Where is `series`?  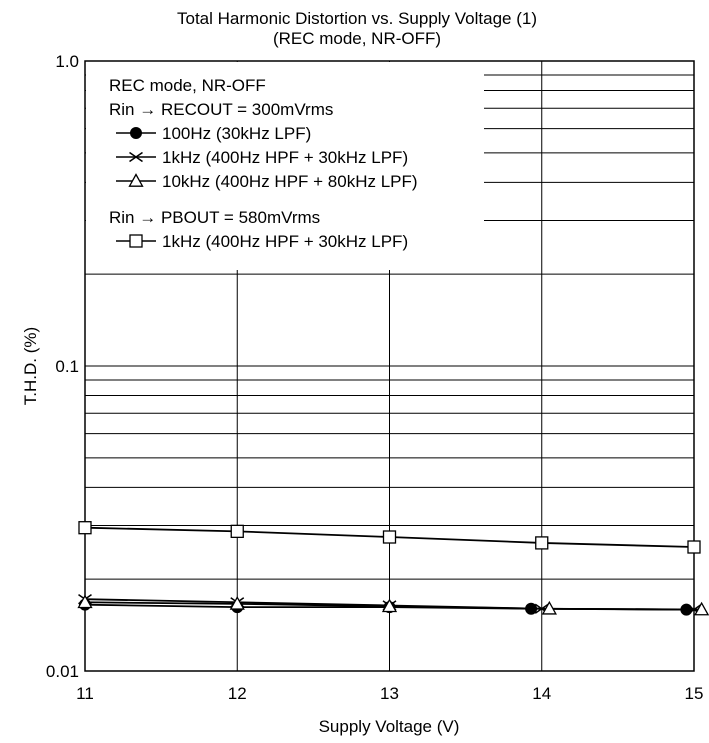 series is located at coordinates (393, 568).